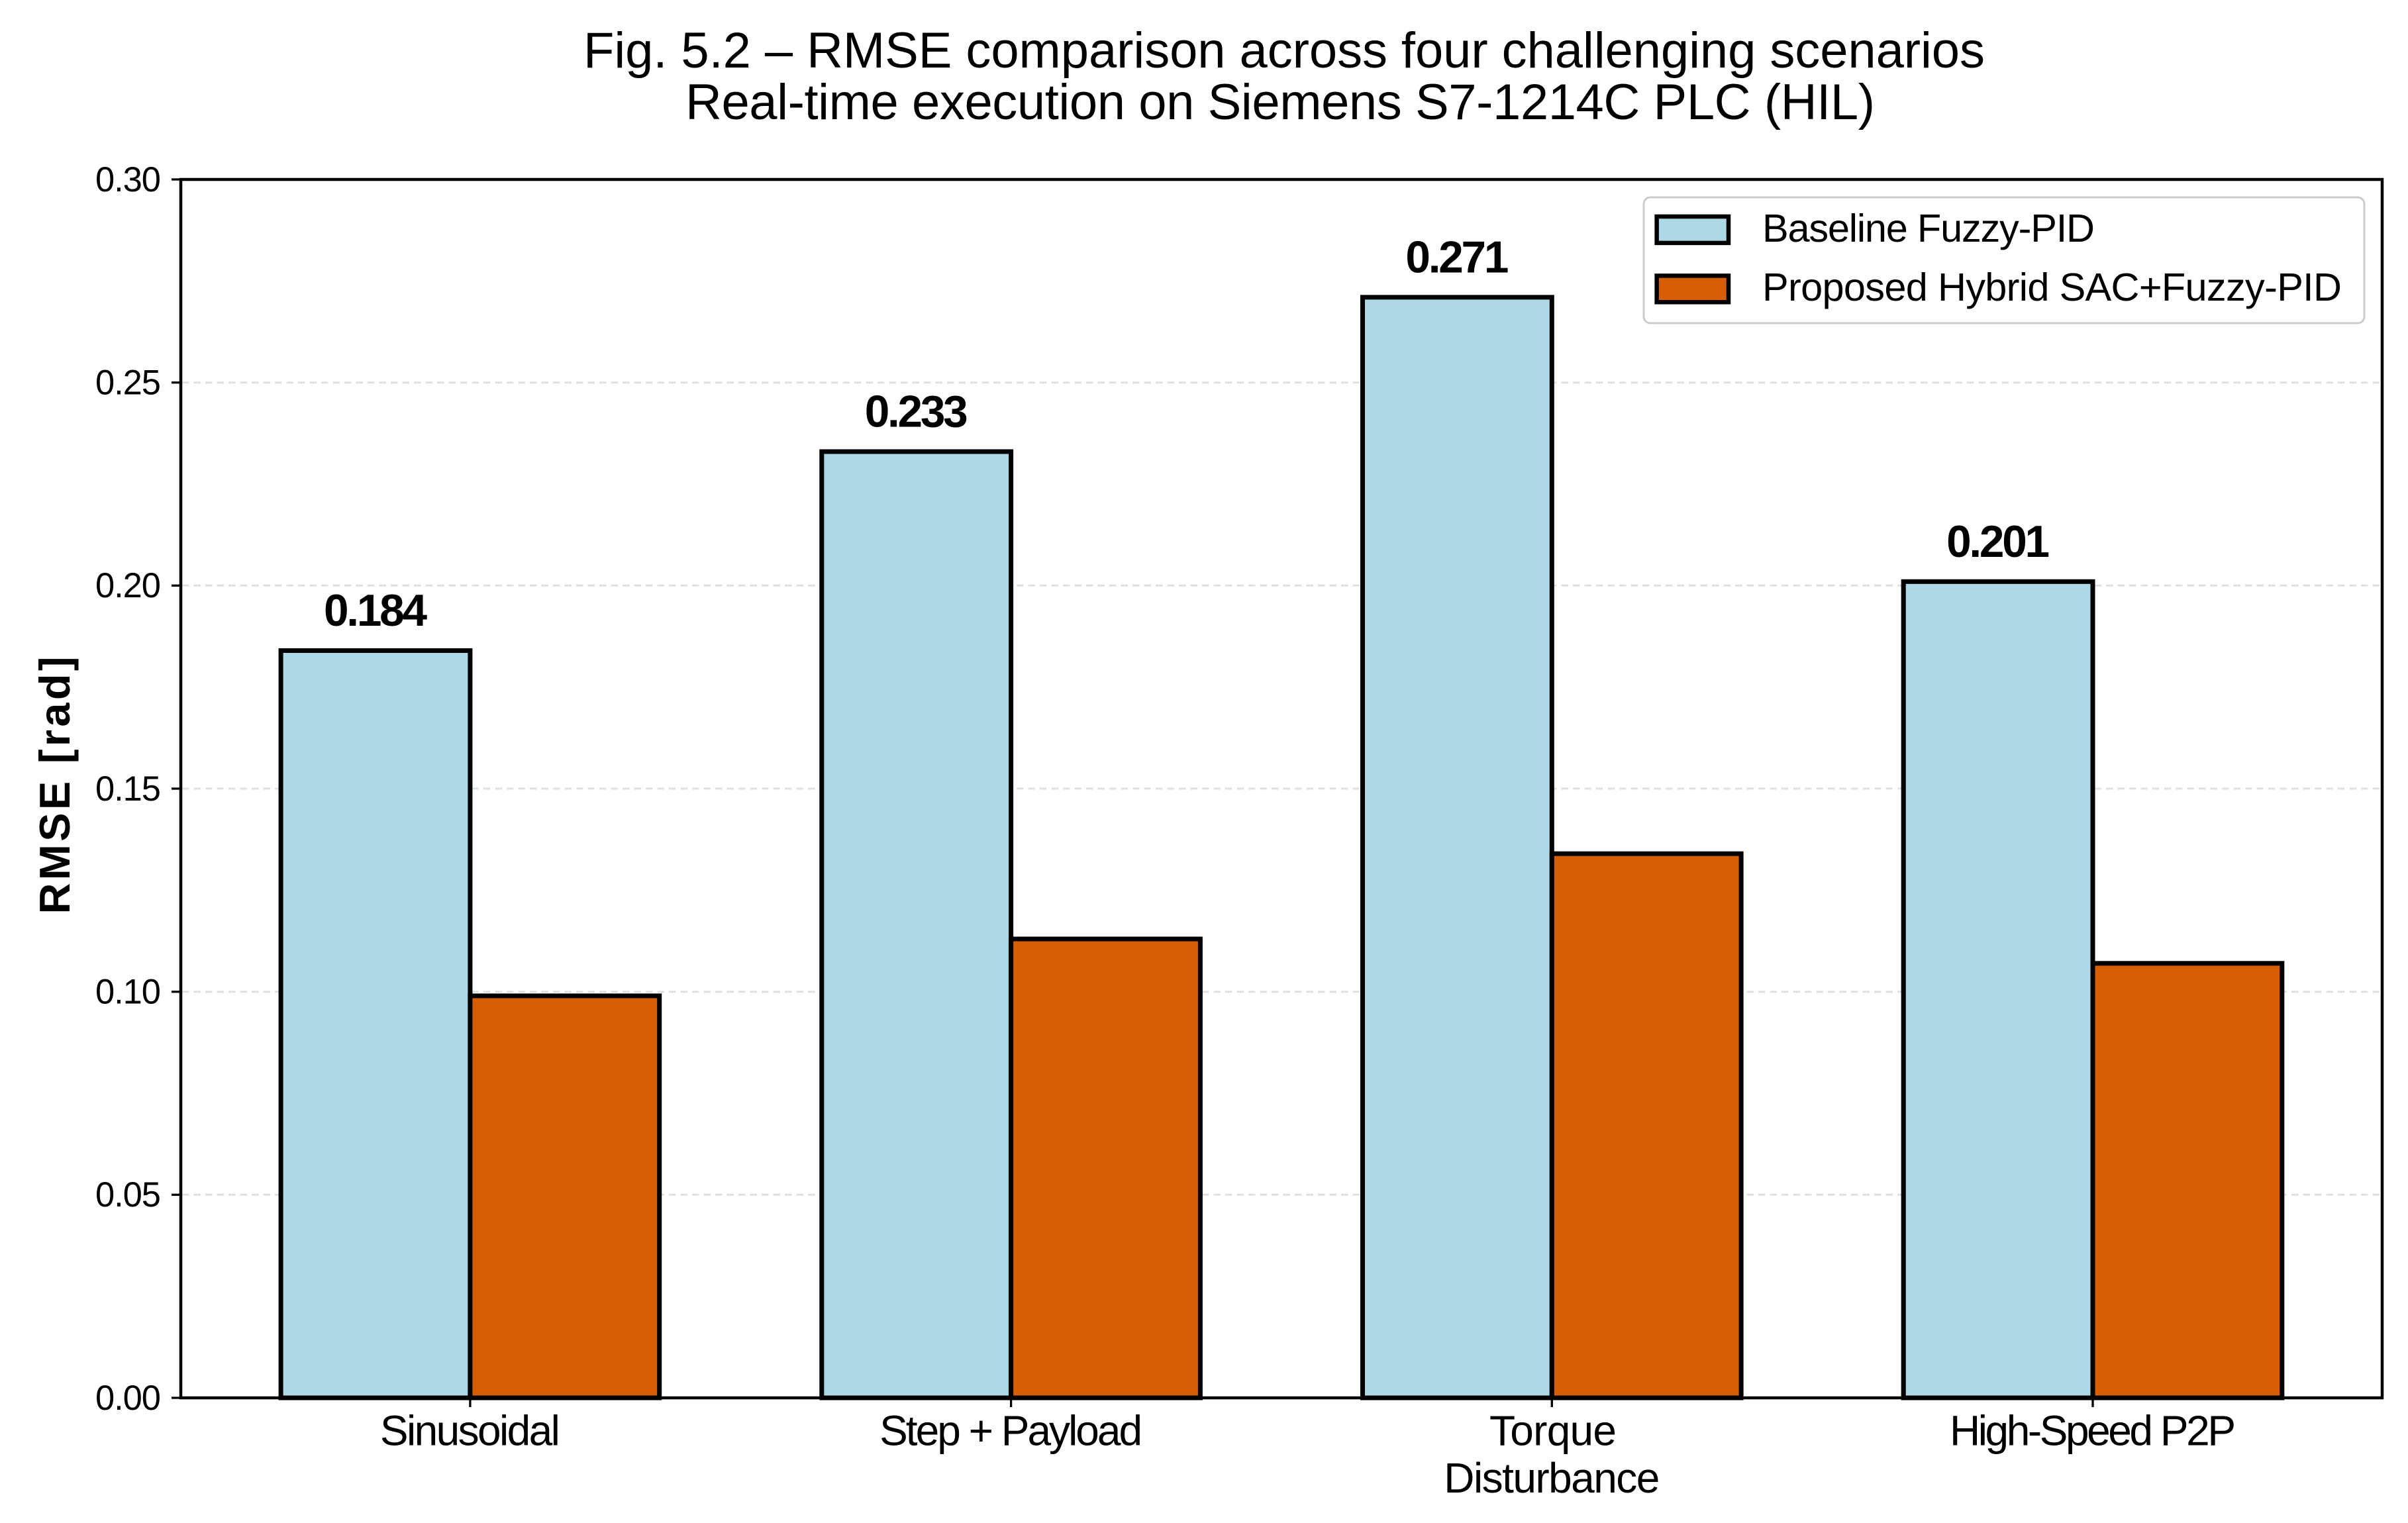 This screenshot has width=2408, height=1523. I want to click on svg-text: 0.201, so click(1998, 542).